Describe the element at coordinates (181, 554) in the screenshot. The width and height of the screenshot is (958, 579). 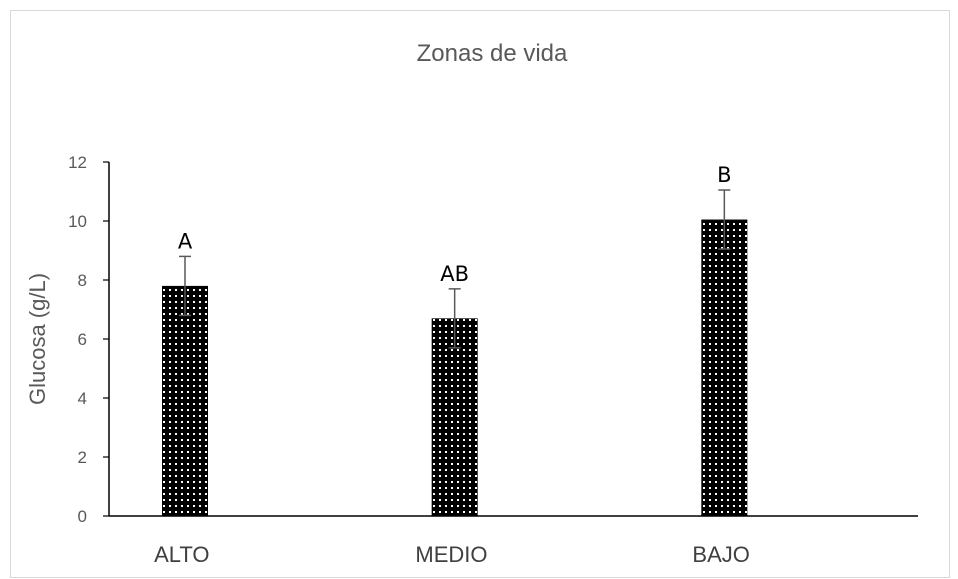
I see `x-tick-label: ALTO` at that location.